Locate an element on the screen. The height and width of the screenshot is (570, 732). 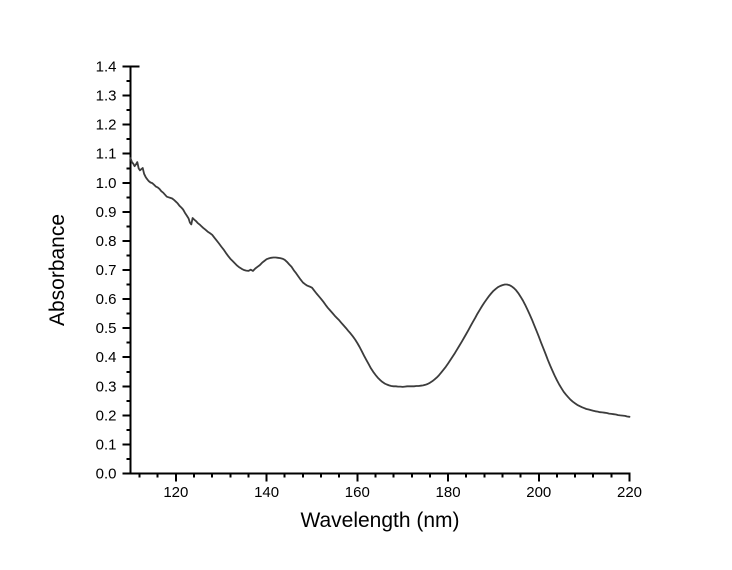
y-tick-label: 1.3 is located at coordinates (106, 96).